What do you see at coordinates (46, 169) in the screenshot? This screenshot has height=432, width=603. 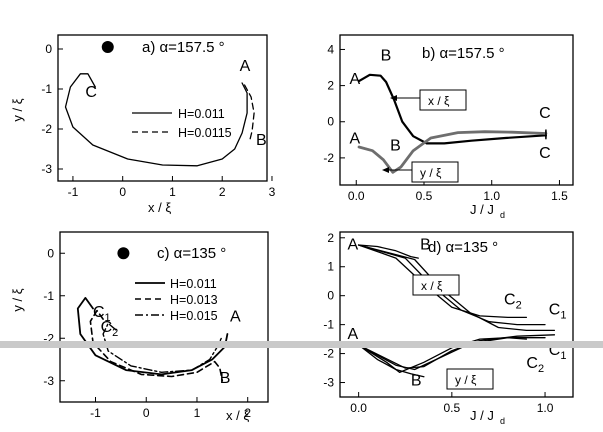 I see `panel-a-y-tick-label: -3` at bounding box center [46, 169].